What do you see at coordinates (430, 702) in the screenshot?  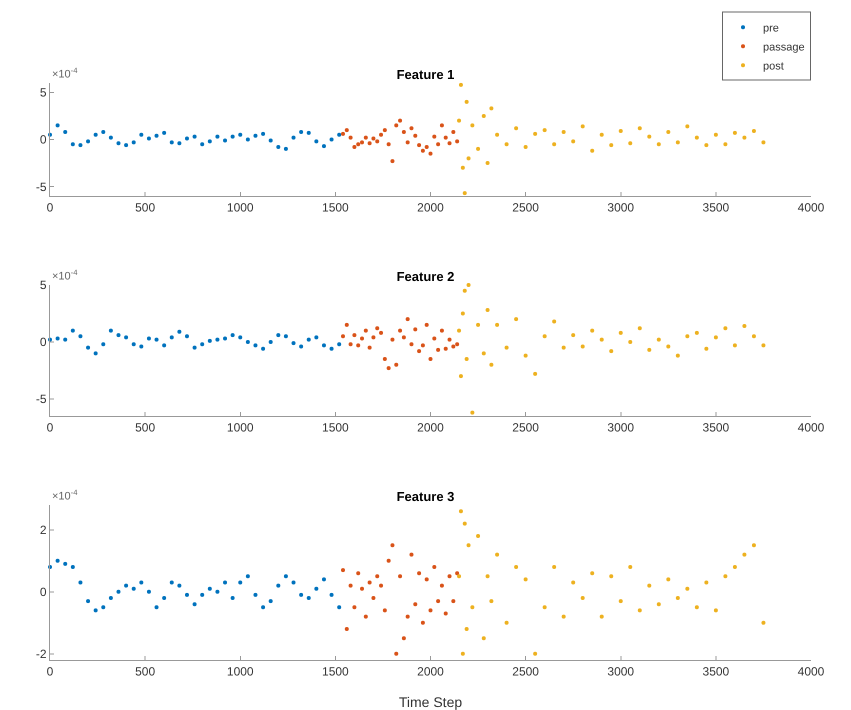 I see `x-axis-title: Time Step` at bounding box center [430, 702].